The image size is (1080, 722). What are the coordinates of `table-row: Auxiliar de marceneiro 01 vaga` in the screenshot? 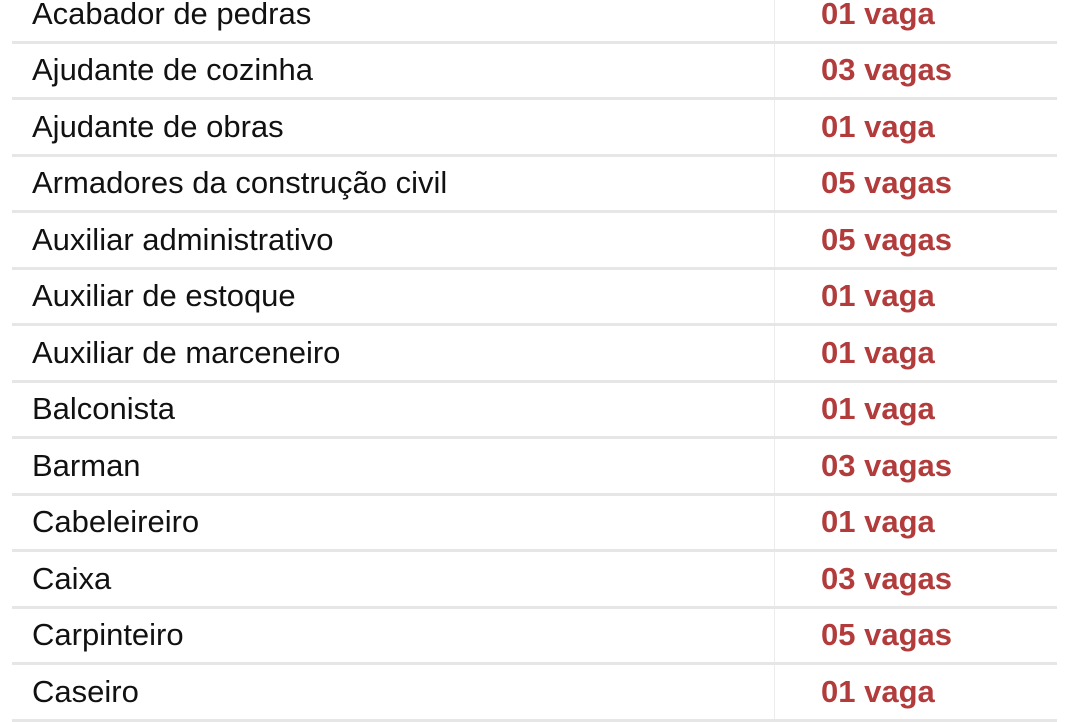 It's located at (534, 354).